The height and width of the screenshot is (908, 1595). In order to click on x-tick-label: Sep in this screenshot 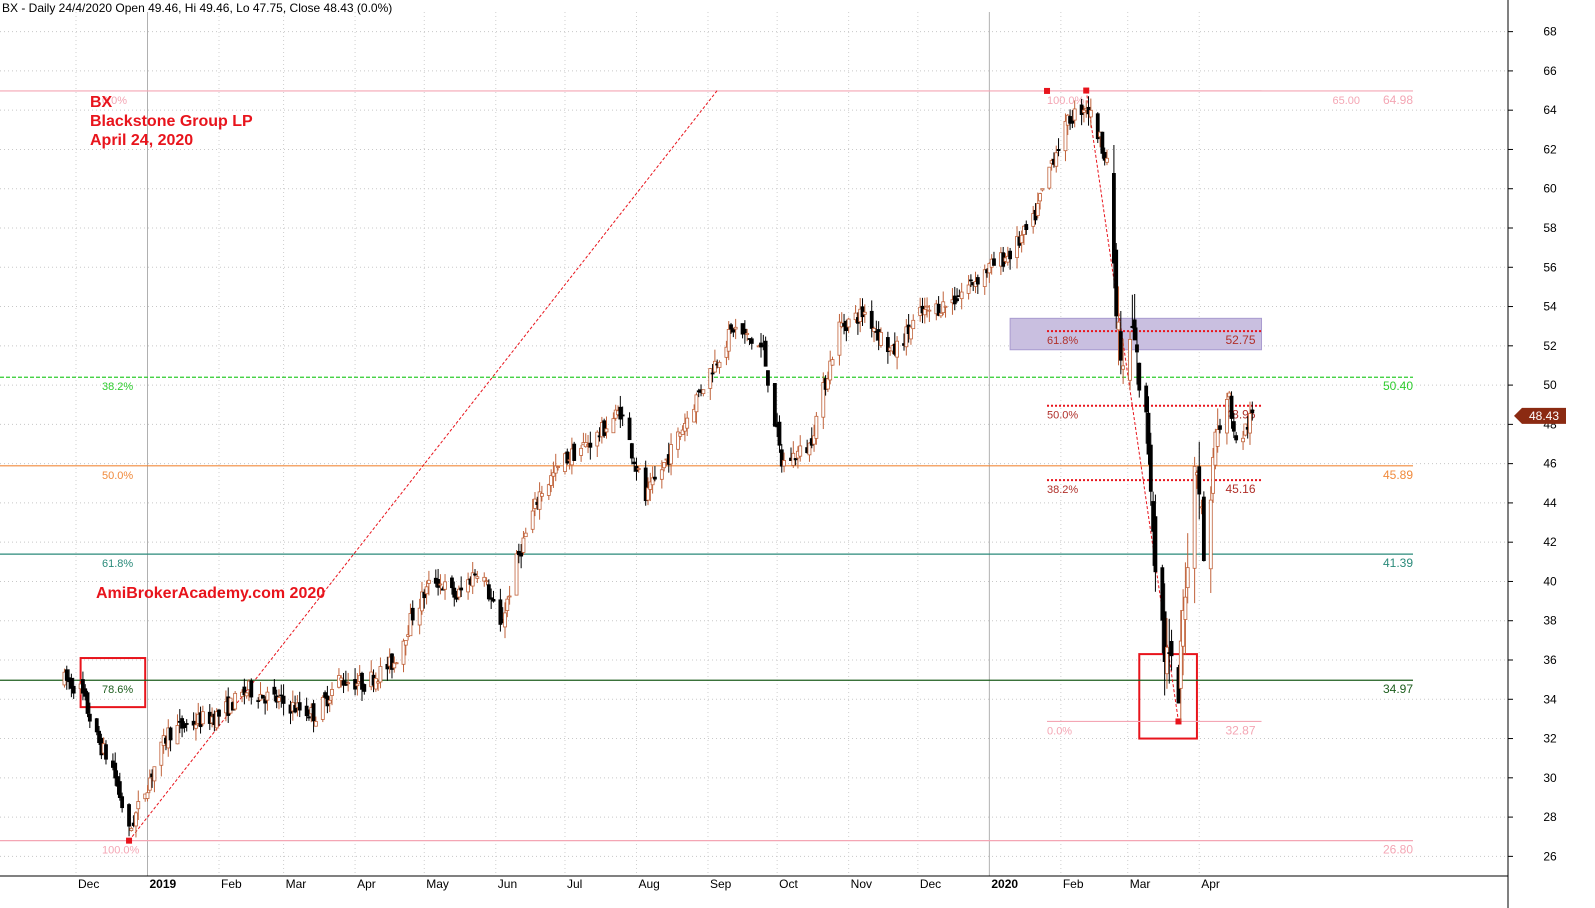, I will do `click(721, 884)`.